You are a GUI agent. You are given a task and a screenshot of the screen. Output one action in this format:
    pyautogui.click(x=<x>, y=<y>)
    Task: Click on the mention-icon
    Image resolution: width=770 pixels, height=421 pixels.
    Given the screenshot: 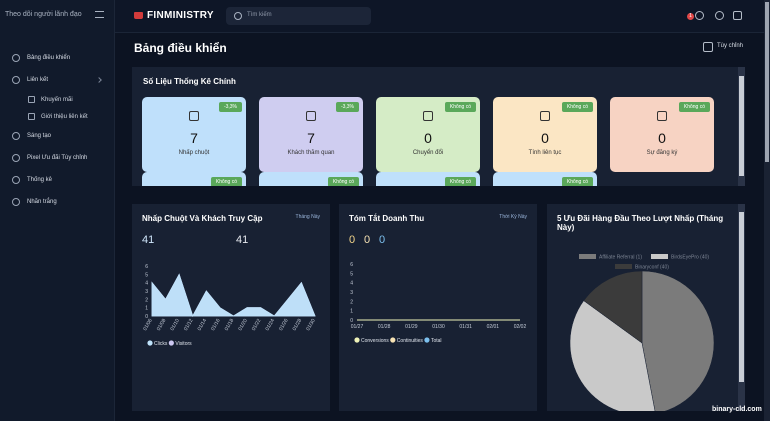 What is the action you would take?
    pyautogui.click(x=719, y=15)
    